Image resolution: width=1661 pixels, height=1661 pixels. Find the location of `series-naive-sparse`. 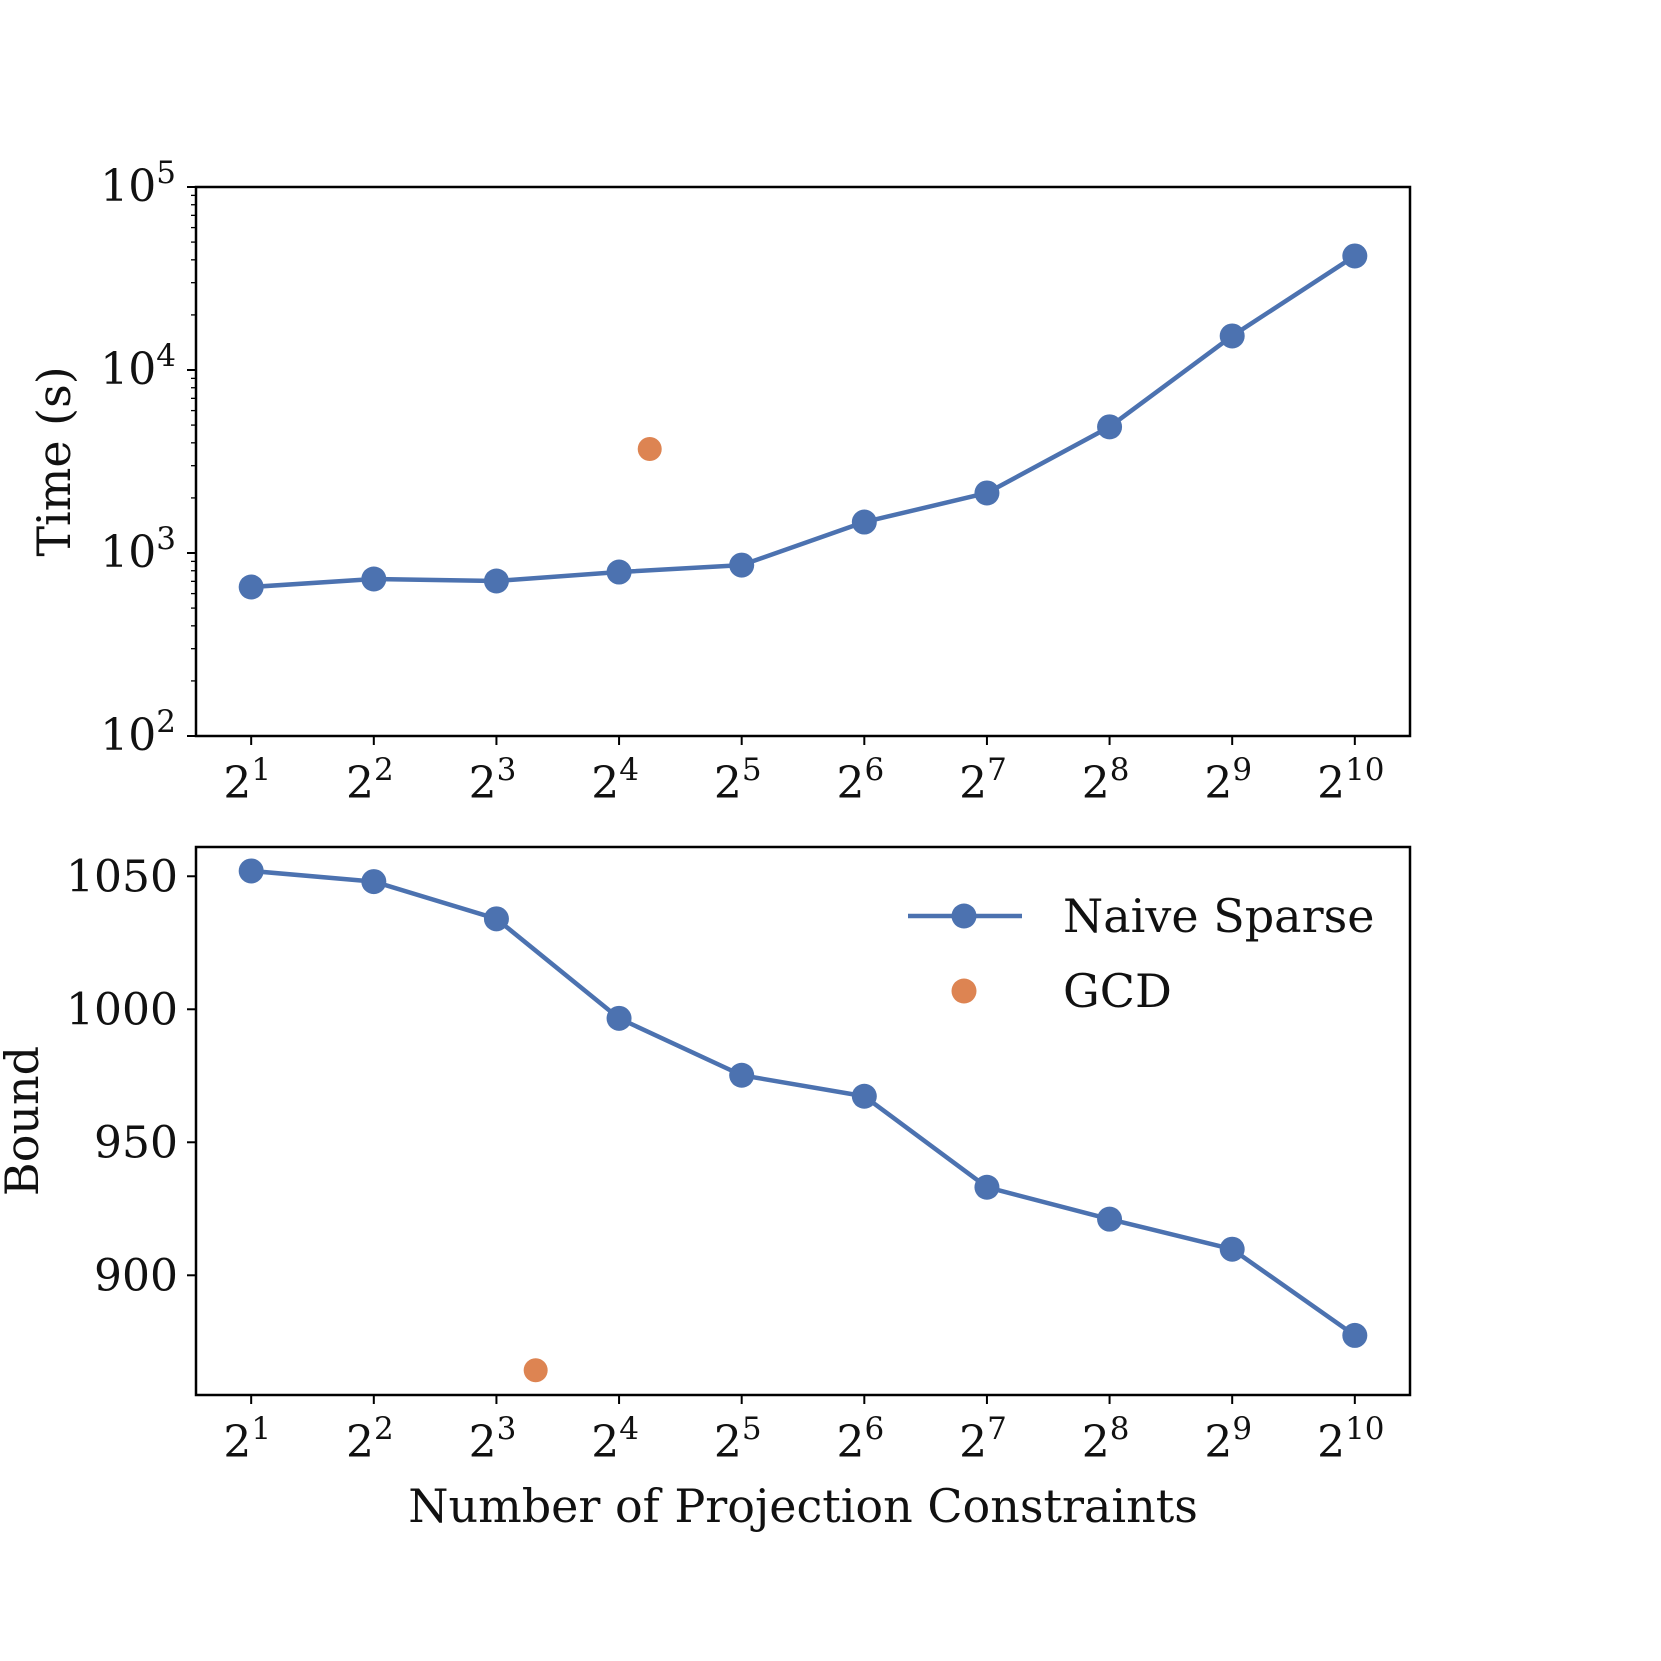

series-naive-sparse is located at coordinates (803, 421).